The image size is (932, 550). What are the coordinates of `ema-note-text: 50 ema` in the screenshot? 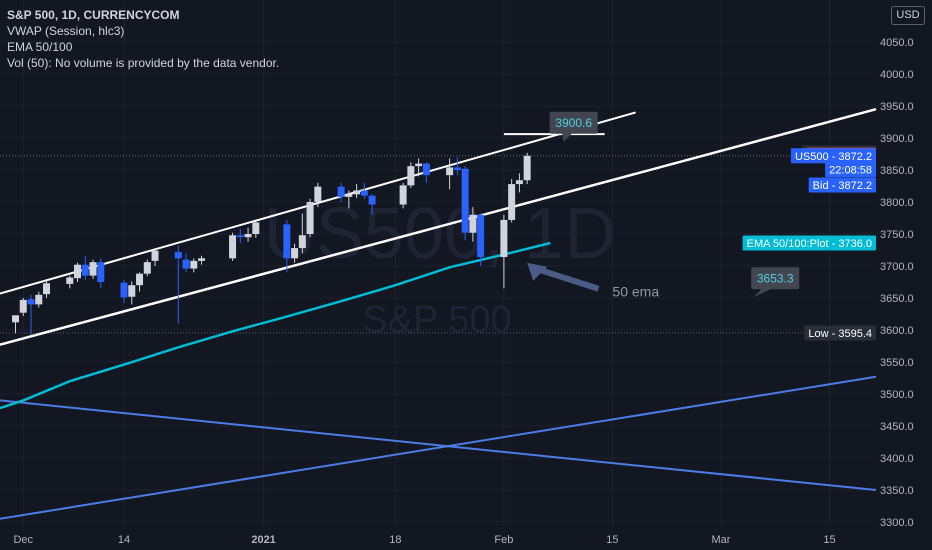 It's located at (635, 292).